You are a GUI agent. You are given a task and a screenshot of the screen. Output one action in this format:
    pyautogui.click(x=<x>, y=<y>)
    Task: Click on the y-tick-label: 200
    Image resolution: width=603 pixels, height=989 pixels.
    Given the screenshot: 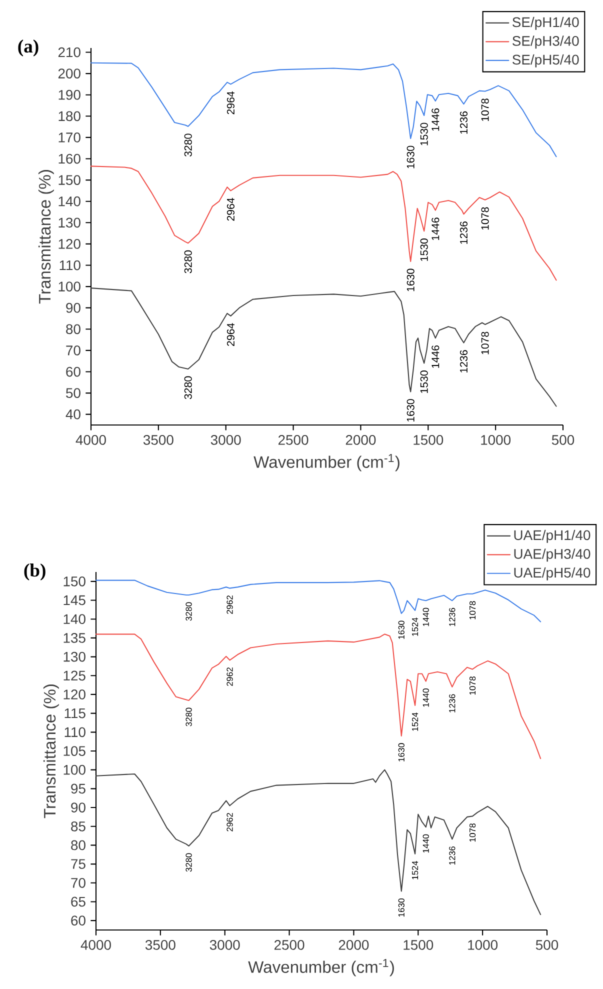 What is the action you would take?
    pyautogui.click(x=69, y=73)
    